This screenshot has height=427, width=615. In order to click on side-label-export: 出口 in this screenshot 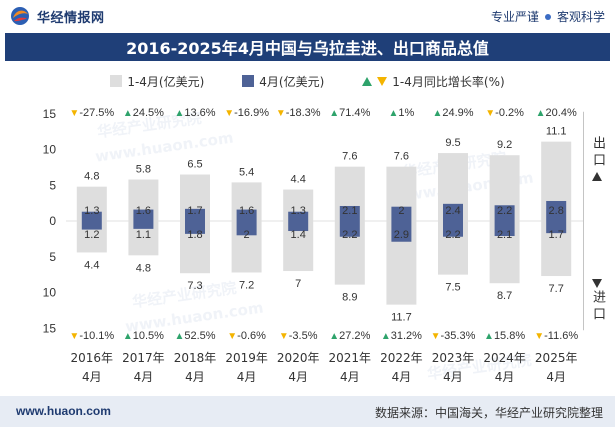, I will do `click(597, 158)`.